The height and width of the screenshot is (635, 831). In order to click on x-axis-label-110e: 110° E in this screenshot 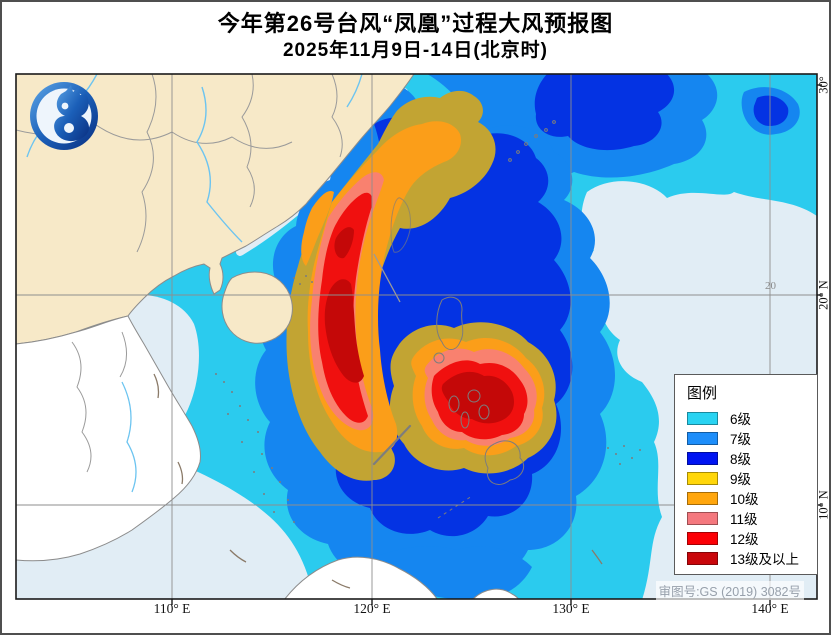, I will do `click(172, 608)`.